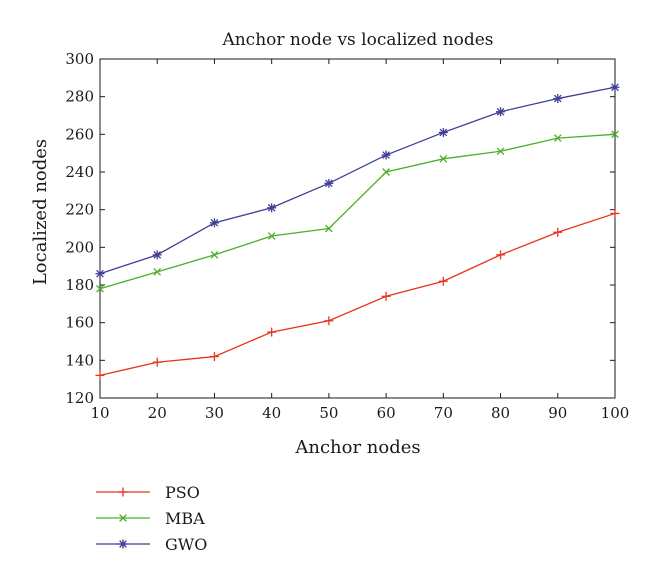 This screenshot has width=660, height=582. What do you see at coordinates (123, 518) in the screenshot?
I see `legend-marker-mba` at bounding box center [123, 518].